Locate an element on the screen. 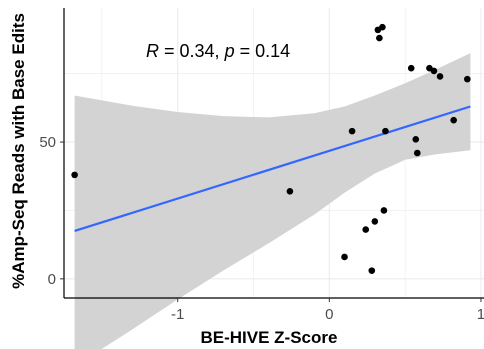 This screenshot has width=484, height=349. y-ticks: 0 50 is located at coordinates (51, 211).